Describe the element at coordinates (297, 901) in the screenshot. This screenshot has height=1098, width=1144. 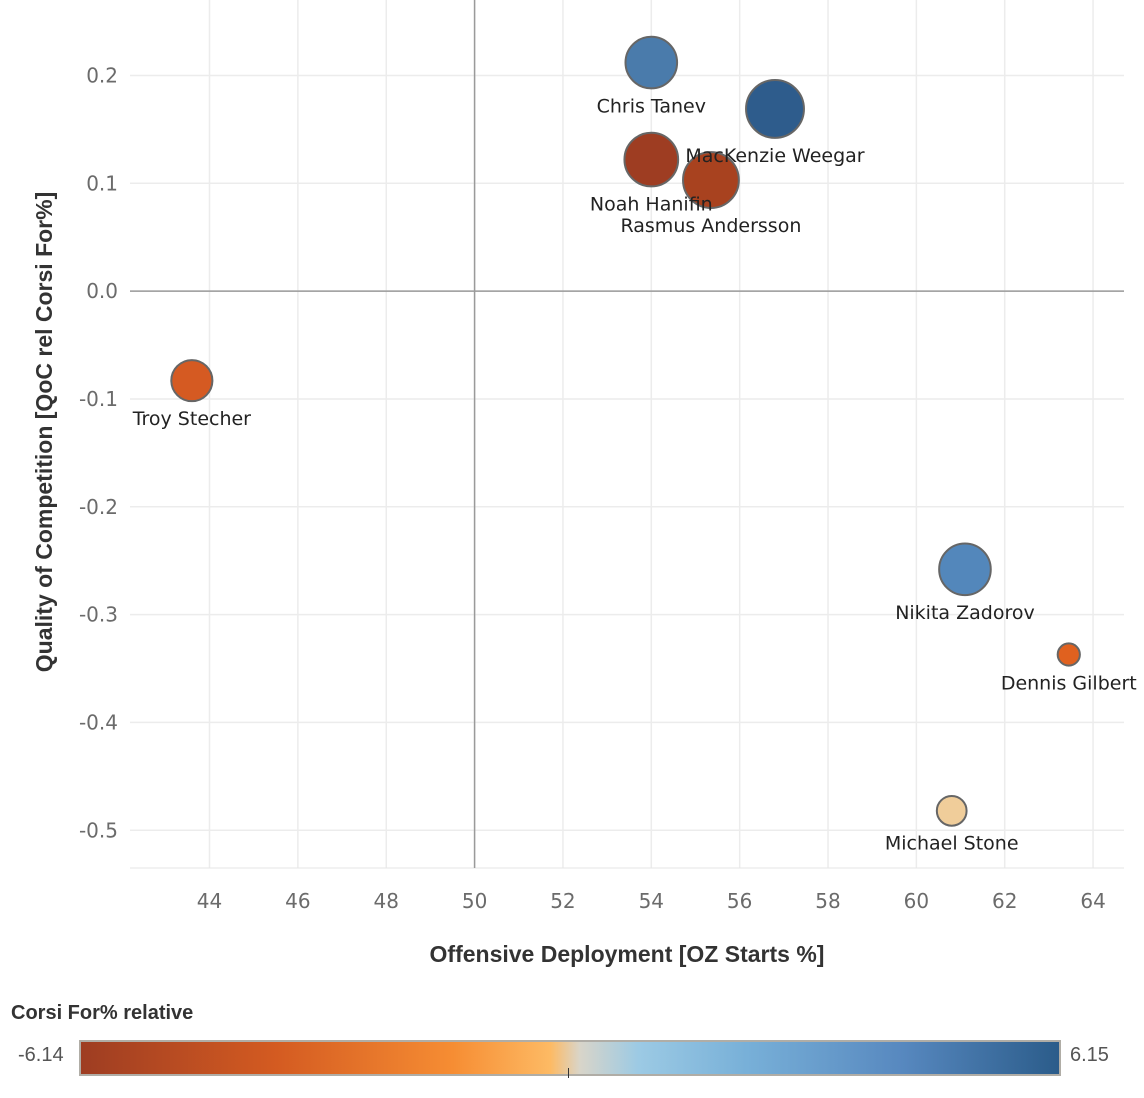
I see `x-tick-label: 46` at that location.